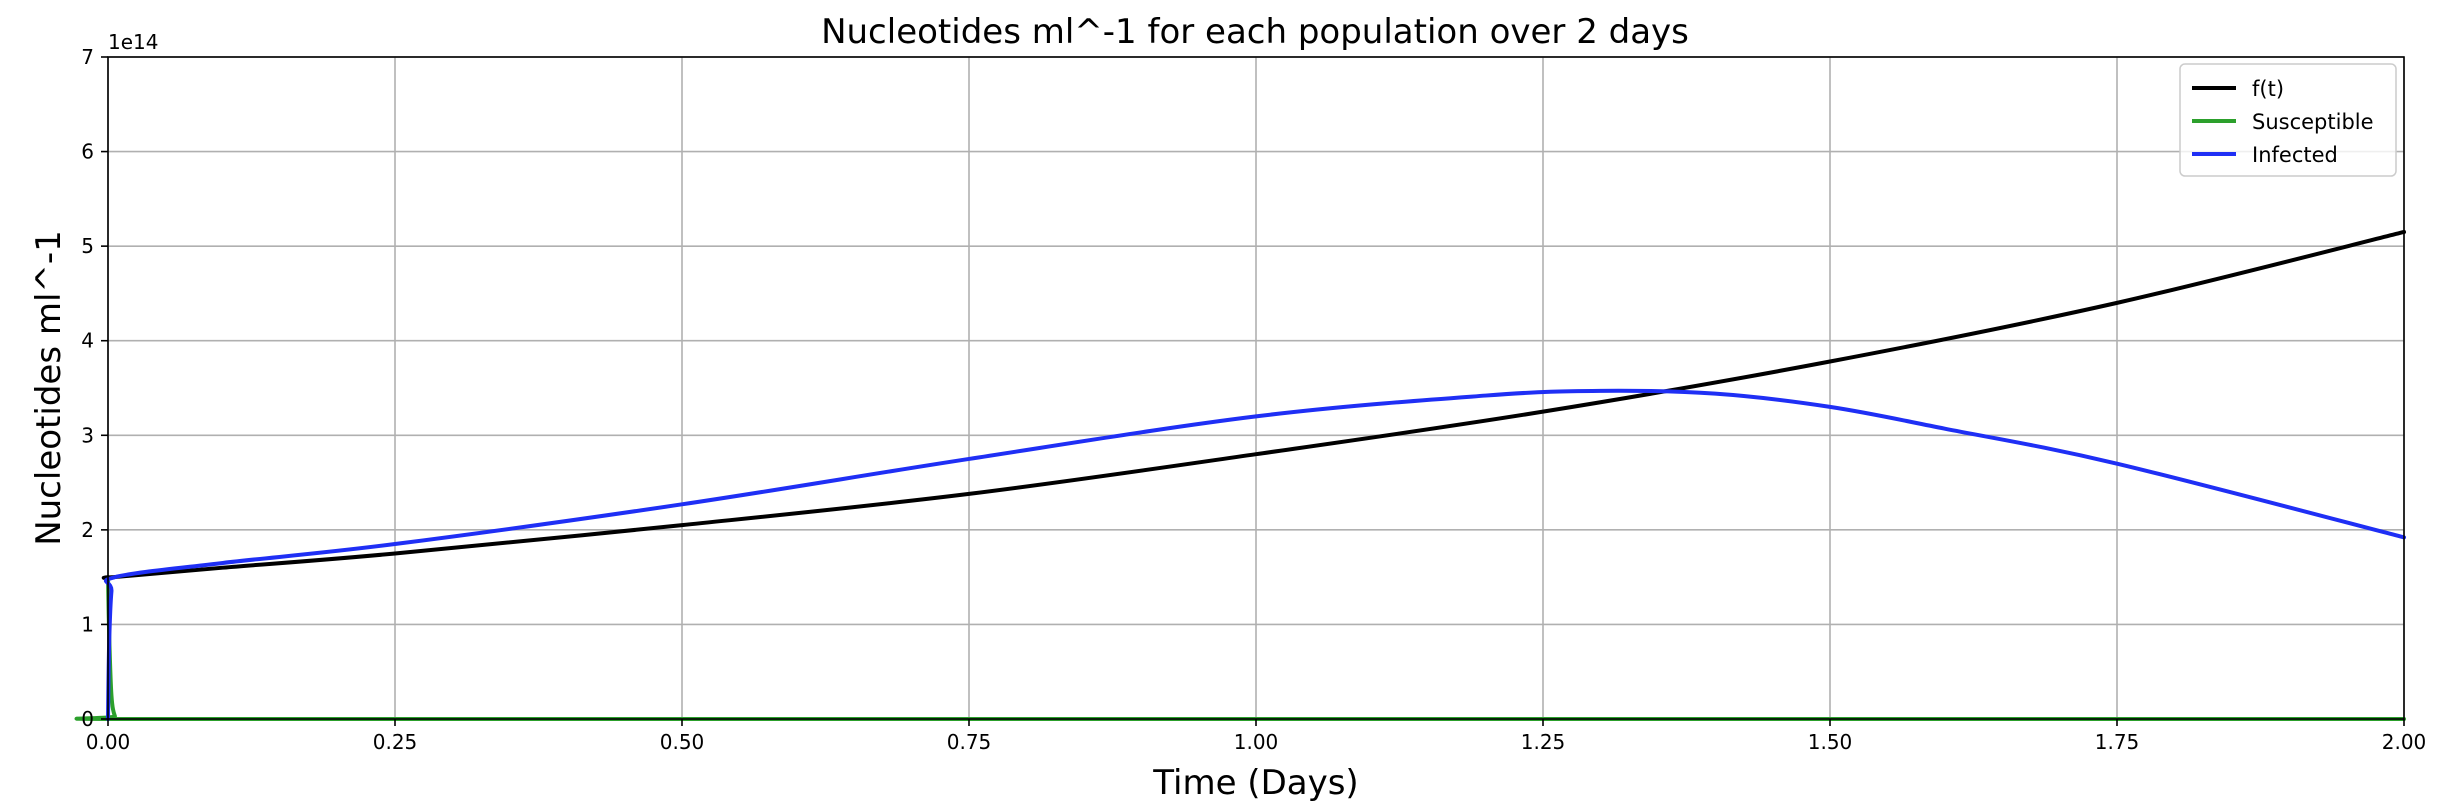 The width and height of the screenshot is (2452, 802). I want to click on y-tick-label: 6, so click(87, 152).